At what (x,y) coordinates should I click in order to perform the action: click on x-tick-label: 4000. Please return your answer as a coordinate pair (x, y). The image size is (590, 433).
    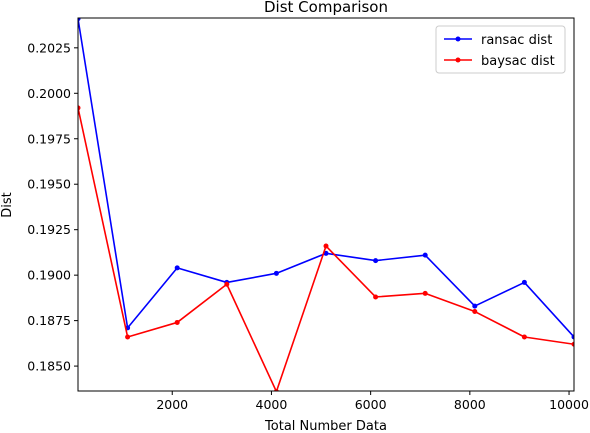
    Looking at the image, I should click on (272, 404).